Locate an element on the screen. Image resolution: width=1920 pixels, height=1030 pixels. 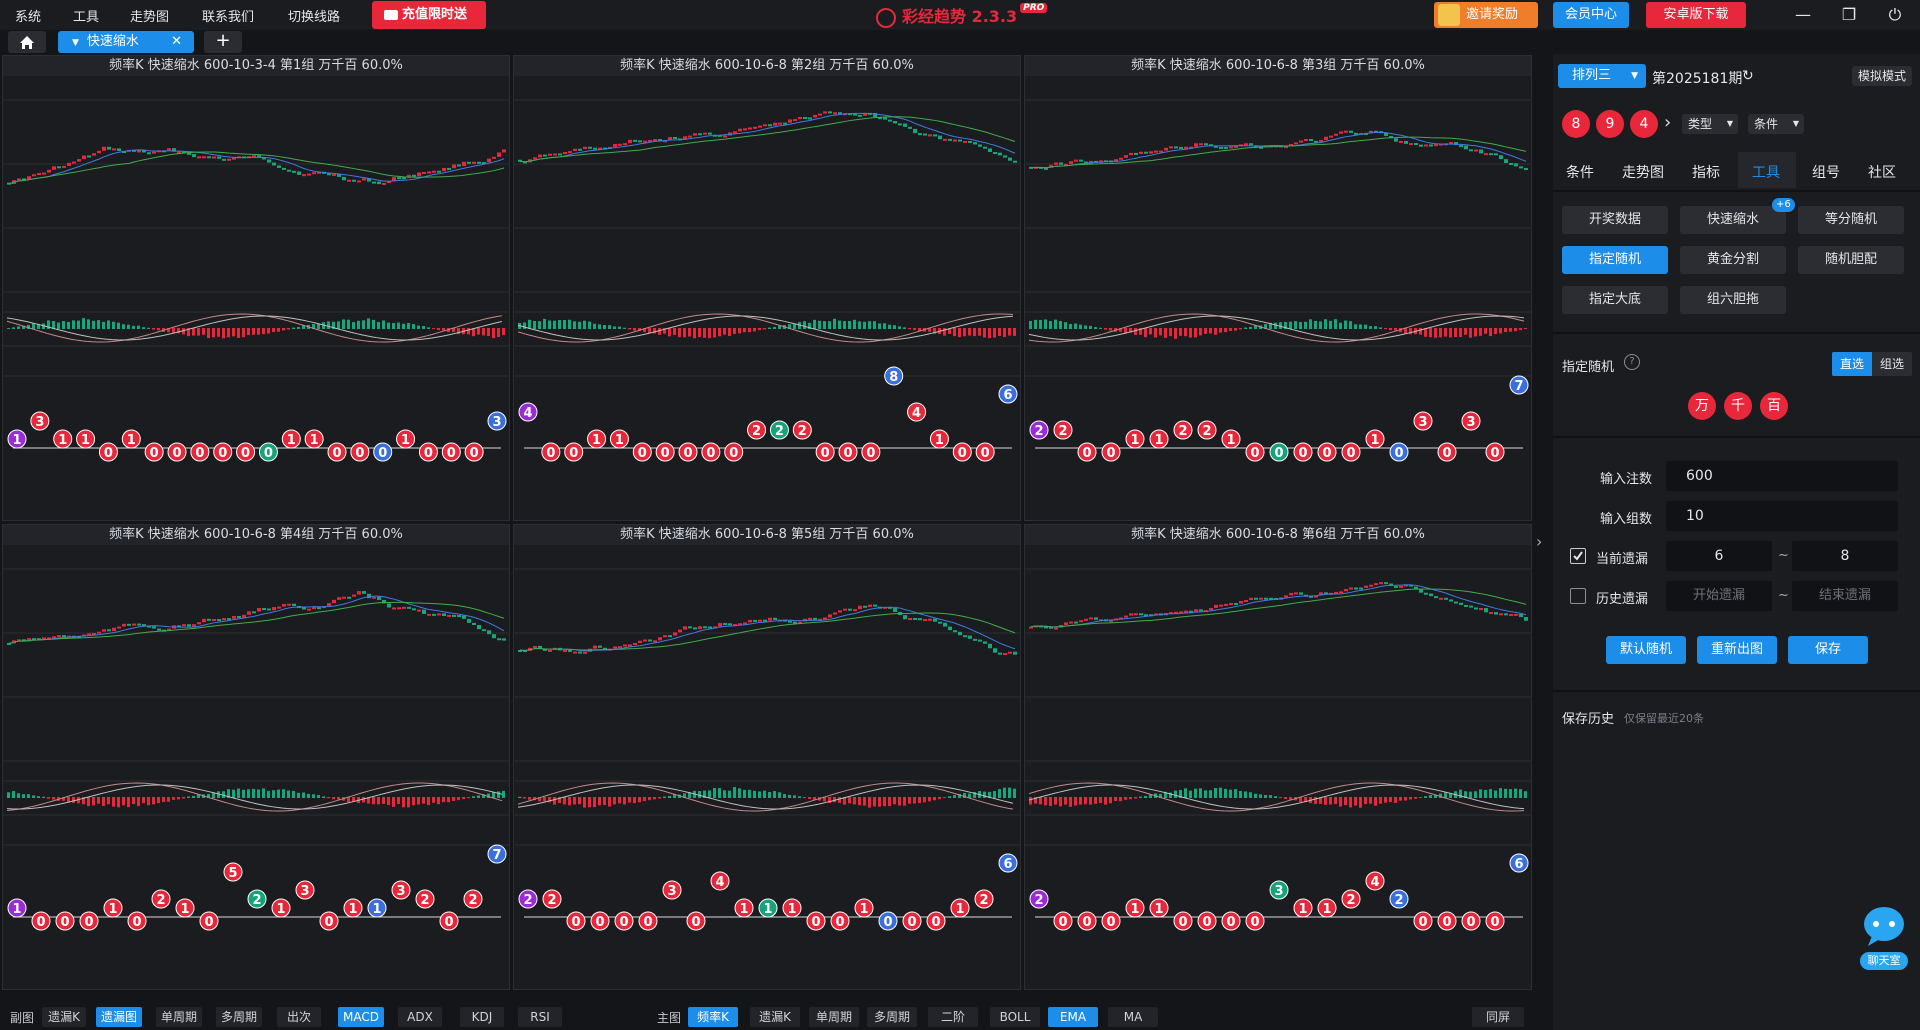
help-icon: ? is located at coordinates (1632, 362).